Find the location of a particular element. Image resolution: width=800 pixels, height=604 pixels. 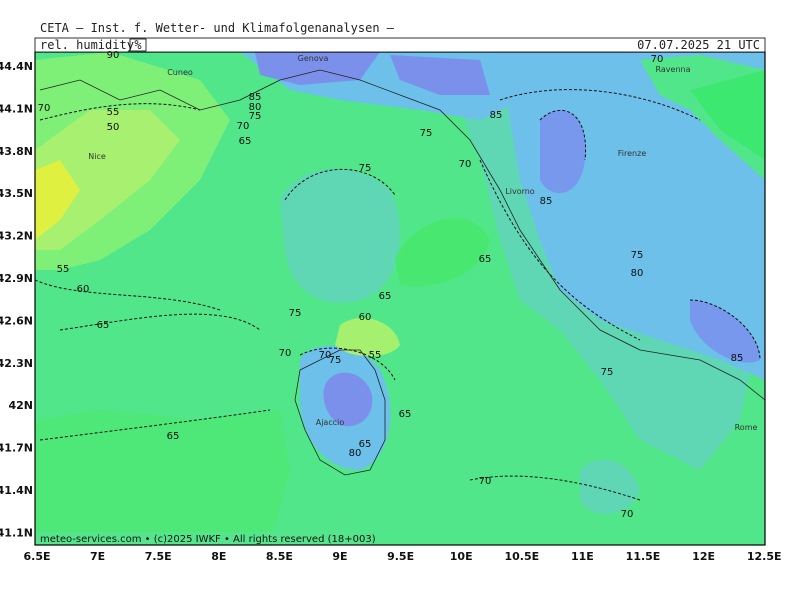

y-axis-label: 44.4N is located at coordinates (16, 66).